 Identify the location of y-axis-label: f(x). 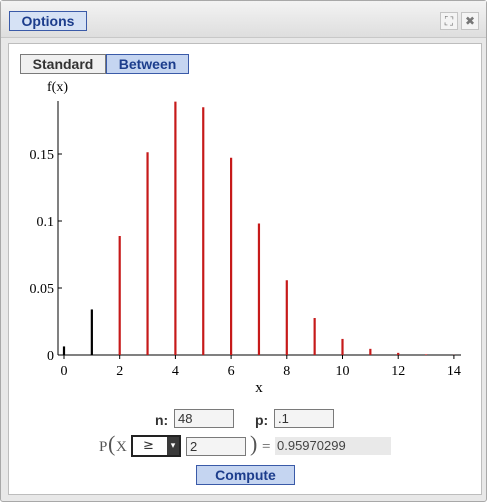
(57, 87).